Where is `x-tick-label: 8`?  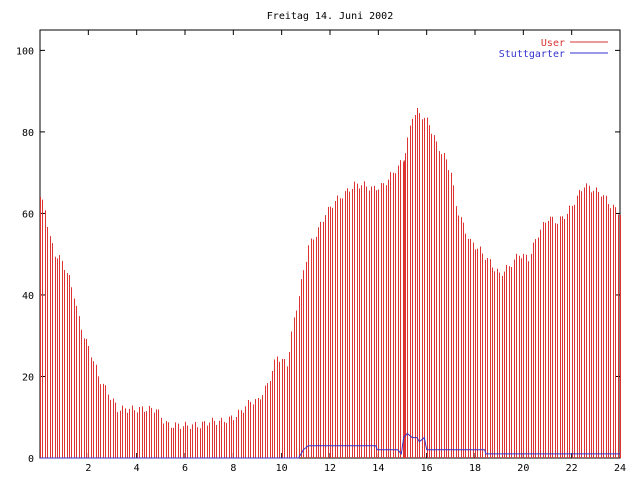 x-tick-label: 8 is located at coordinates (233, 468).